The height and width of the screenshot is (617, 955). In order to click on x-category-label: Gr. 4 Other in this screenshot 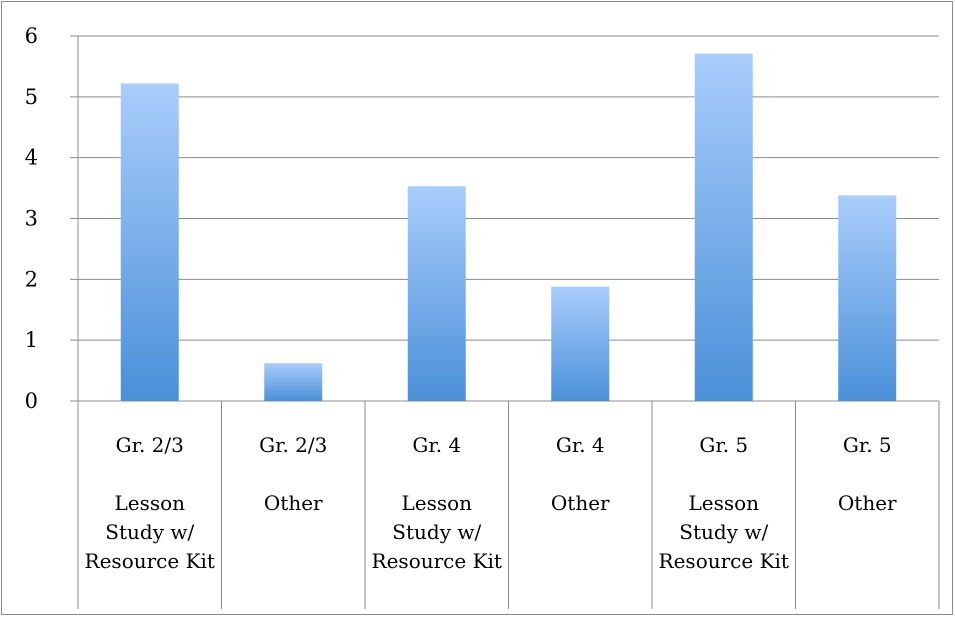, I will do `click(580, 474)`.